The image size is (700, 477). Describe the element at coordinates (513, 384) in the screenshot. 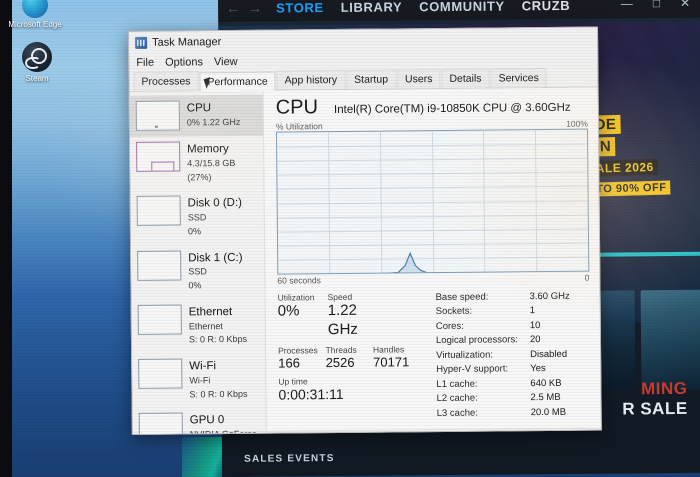

I see `spec-row: L1 cache: 640 KB` at that location.